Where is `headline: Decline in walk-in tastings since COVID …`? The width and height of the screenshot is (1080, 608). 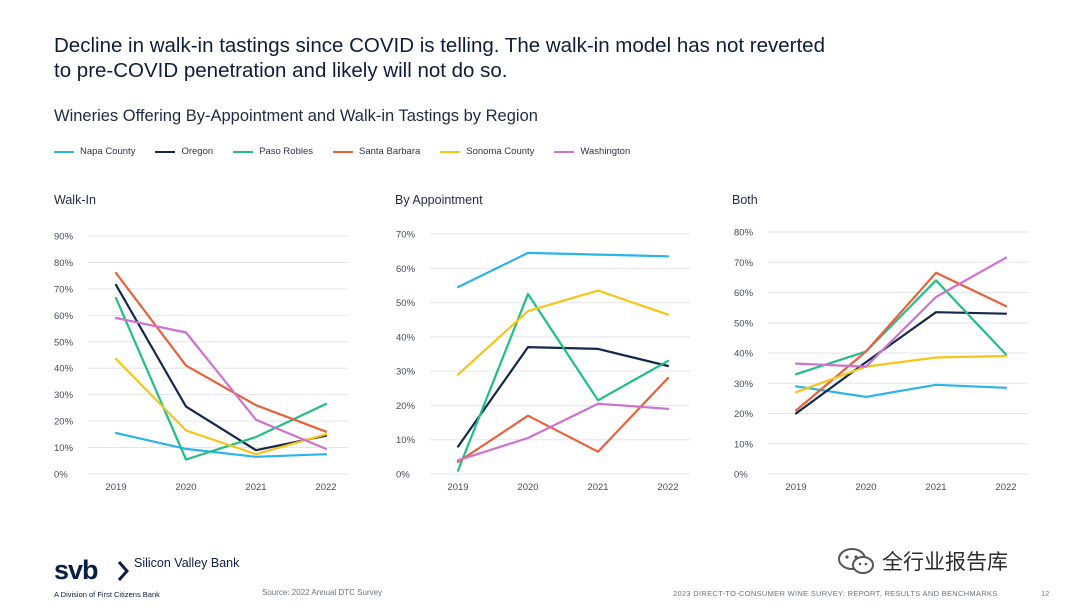 headline: Decline in walk-in tastings since COVID … is located at coordinates (439, 58).